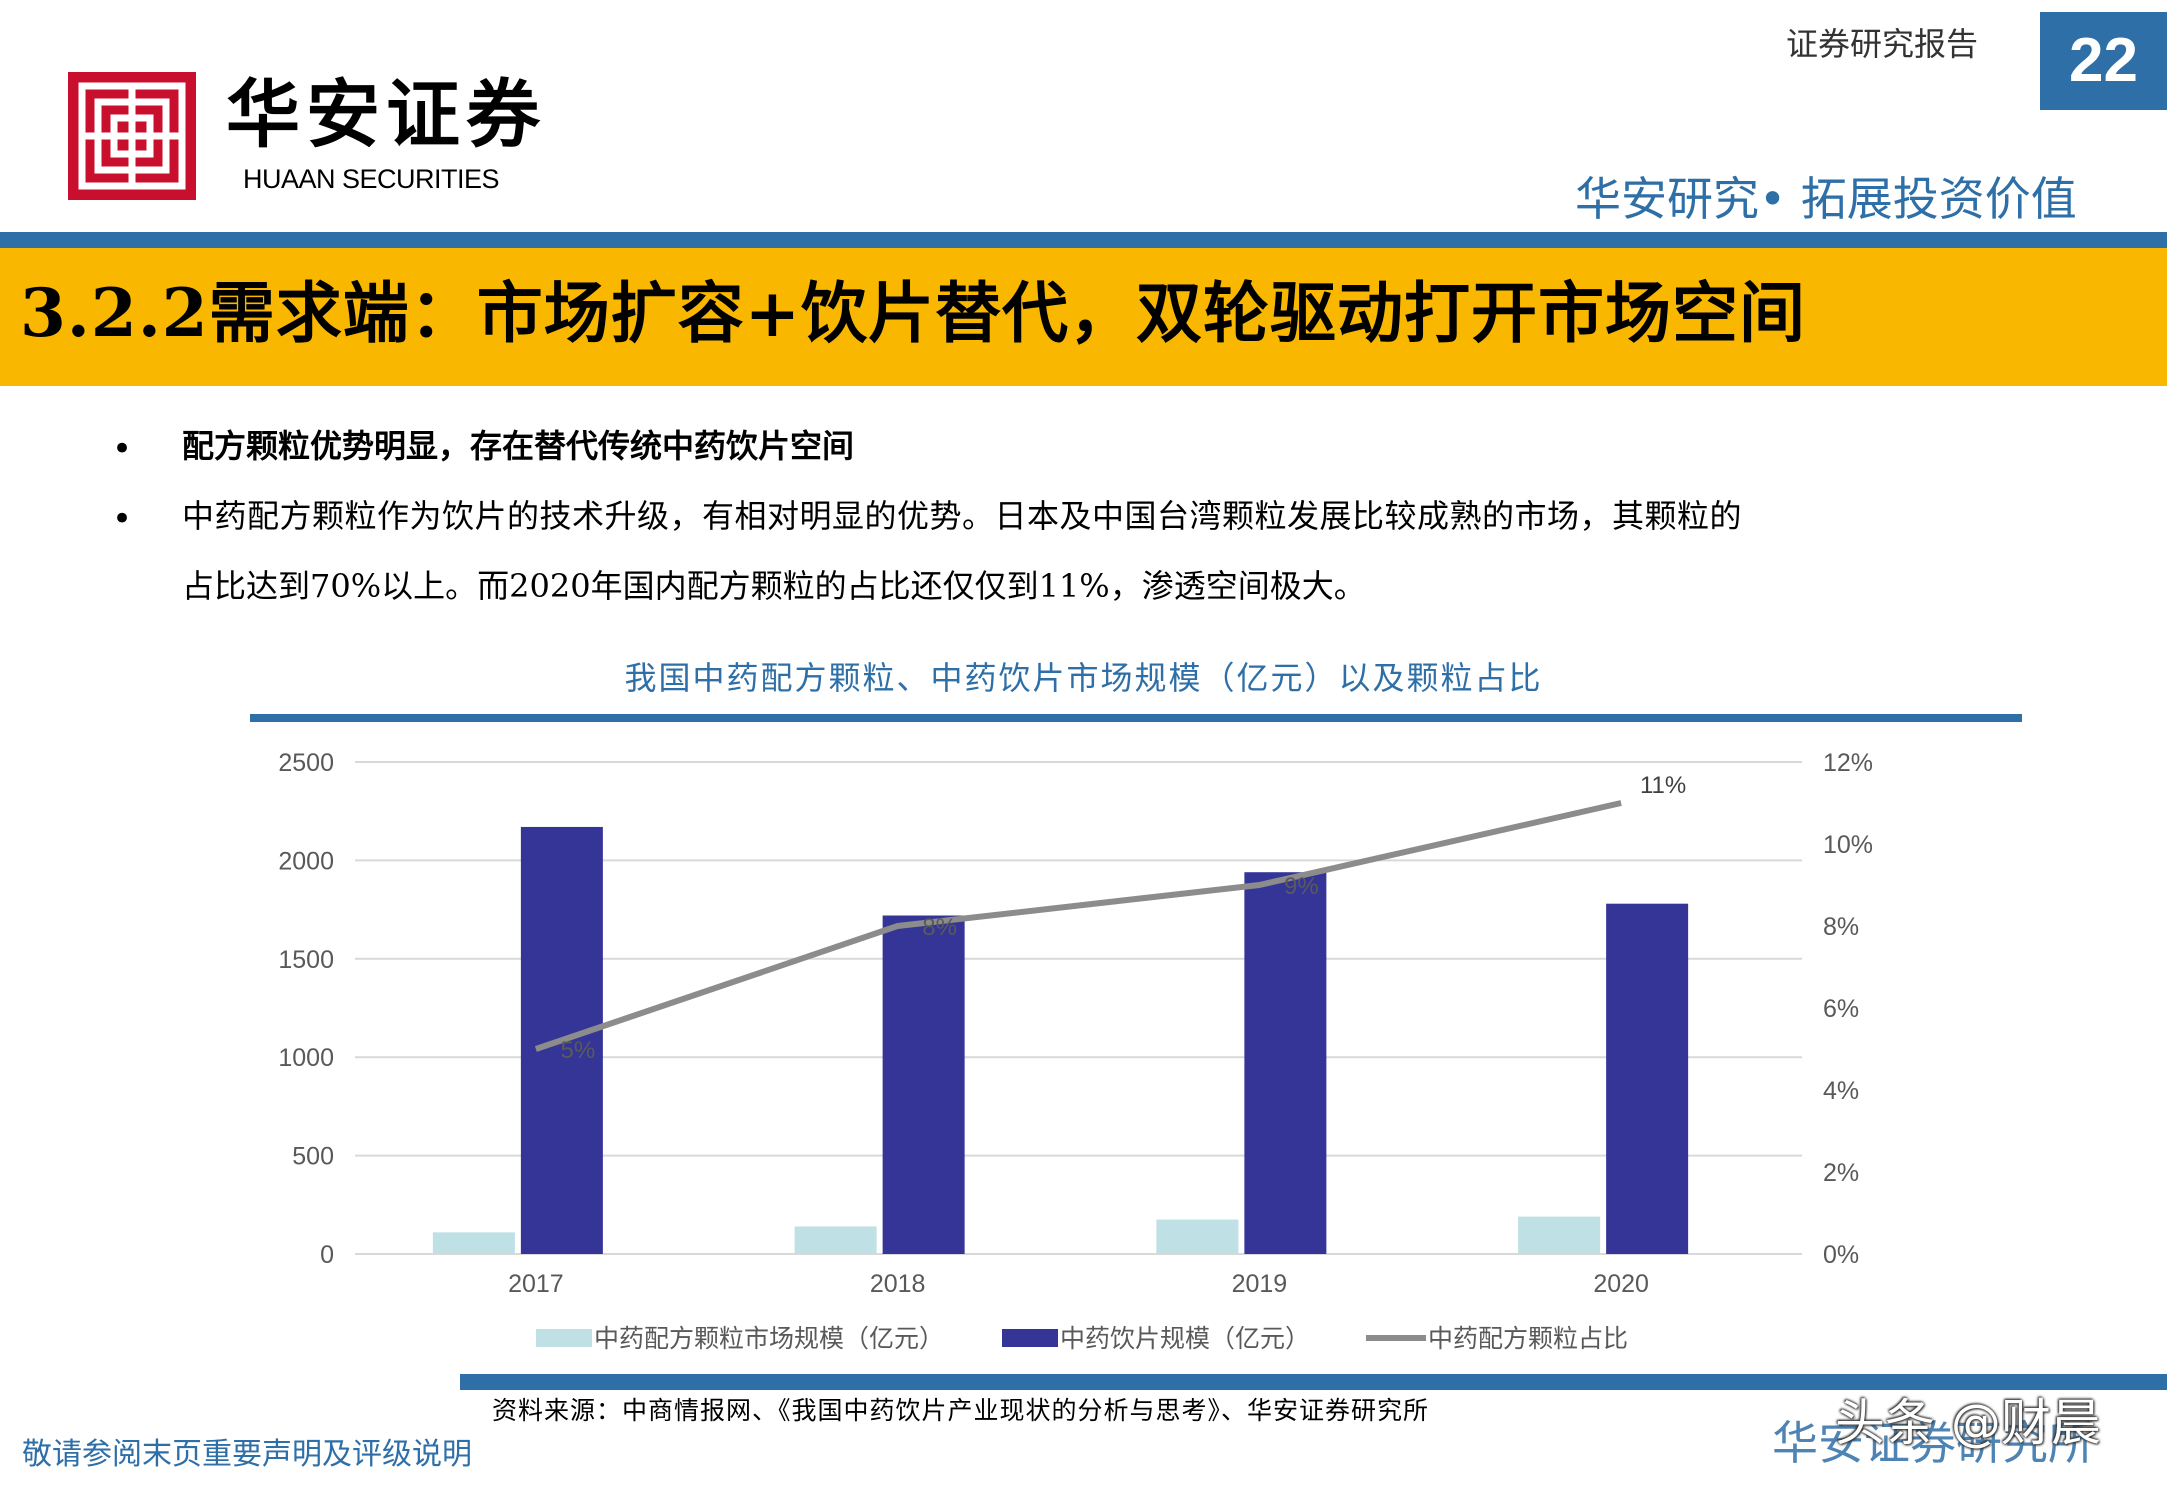 The width and height of the screenshot is (2167, 1500). Describe the element at coordinates (313, 1157) in the screenshot. I see `y-tick-label: 500` at that location.